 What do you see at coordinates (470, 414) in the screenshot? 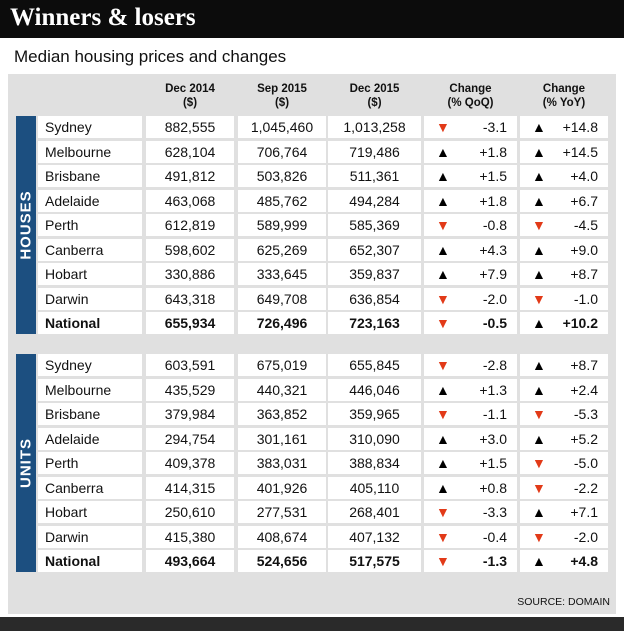
I see `table-cell-qoq: ▼ -1.1` at bounding box center [470, 414].